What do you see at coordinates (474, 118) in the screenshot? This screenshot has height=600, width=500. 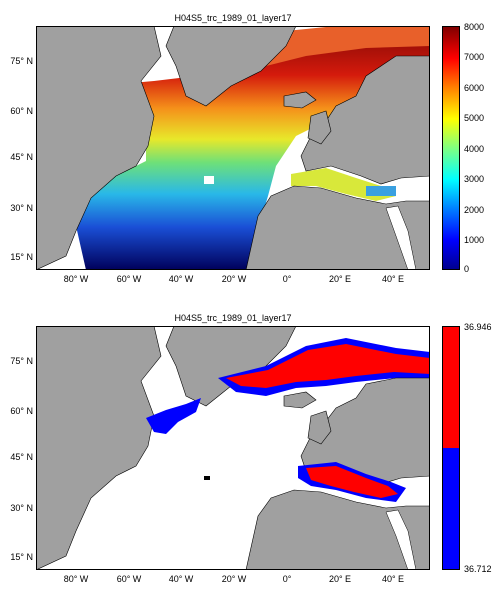 I see `top-cbar-tick-5000: 5000` at bounding box center [474, 118].